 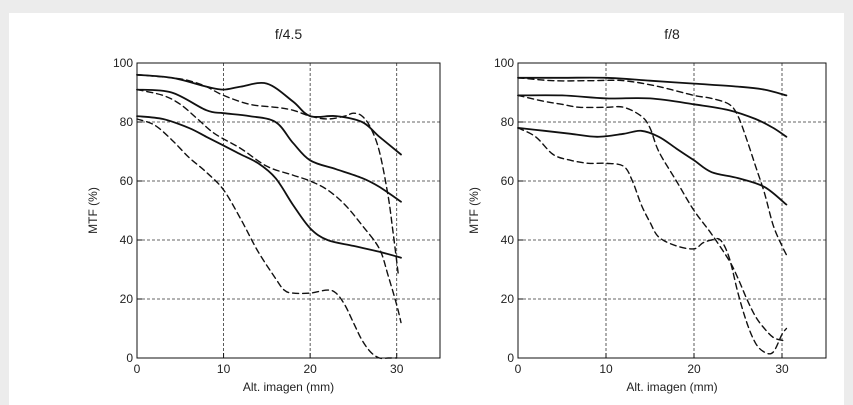 I want to click on chart-title: f/4.5, so click(x=288, y=34).